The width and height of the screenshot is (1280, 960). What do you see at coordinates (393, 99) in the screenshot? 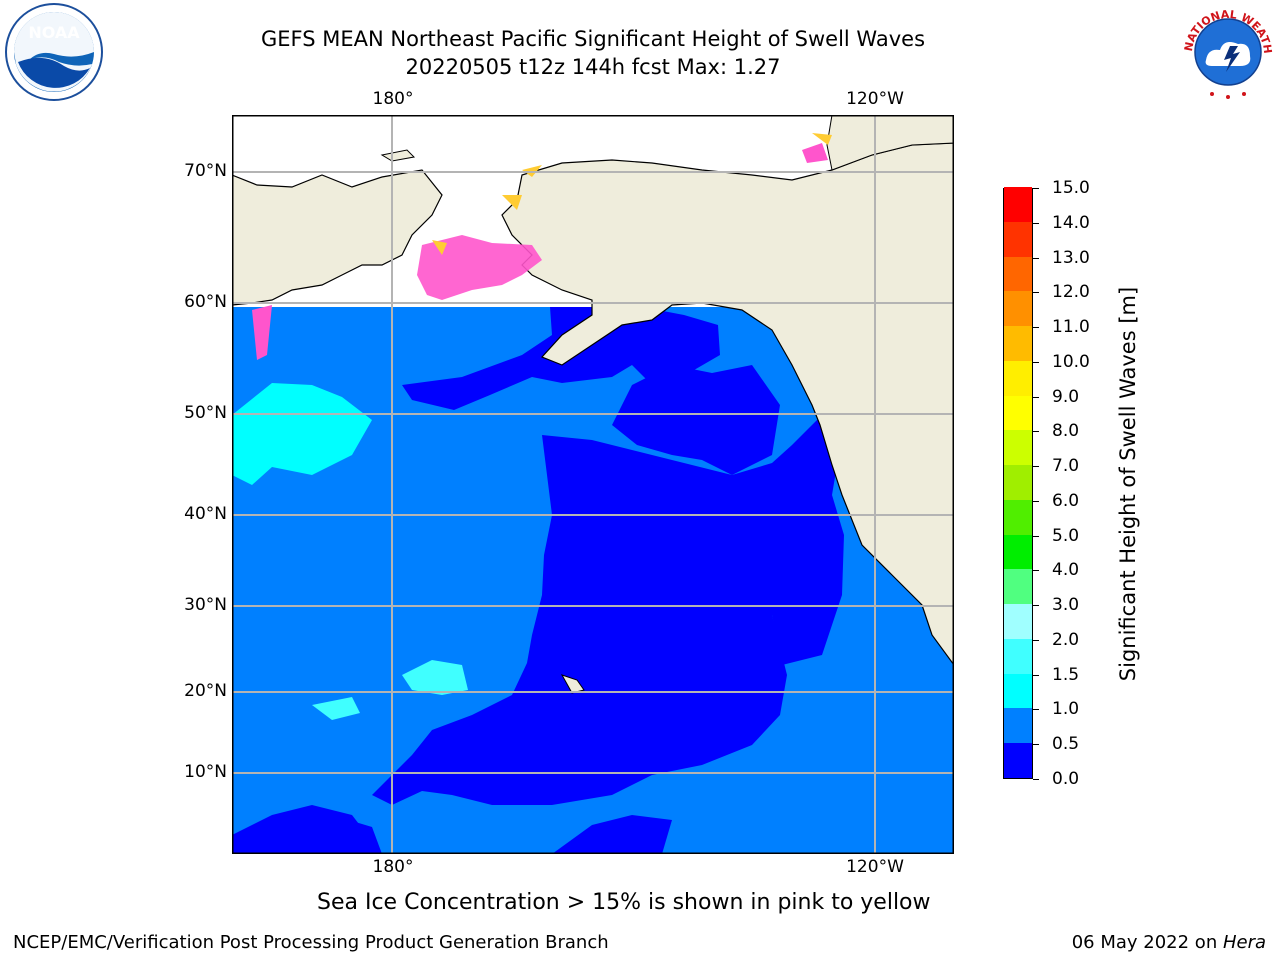
I see `lon-label-180-top: 180°` at bounding box center [393, 99].